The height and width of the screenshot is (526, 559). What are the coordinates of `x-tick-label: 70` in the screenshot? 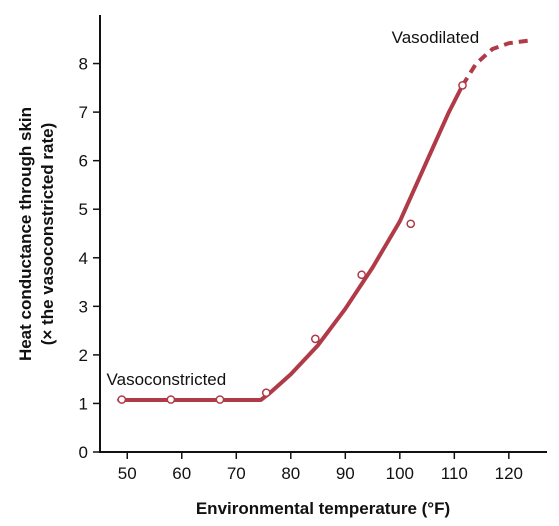 It's located at (236, 473).